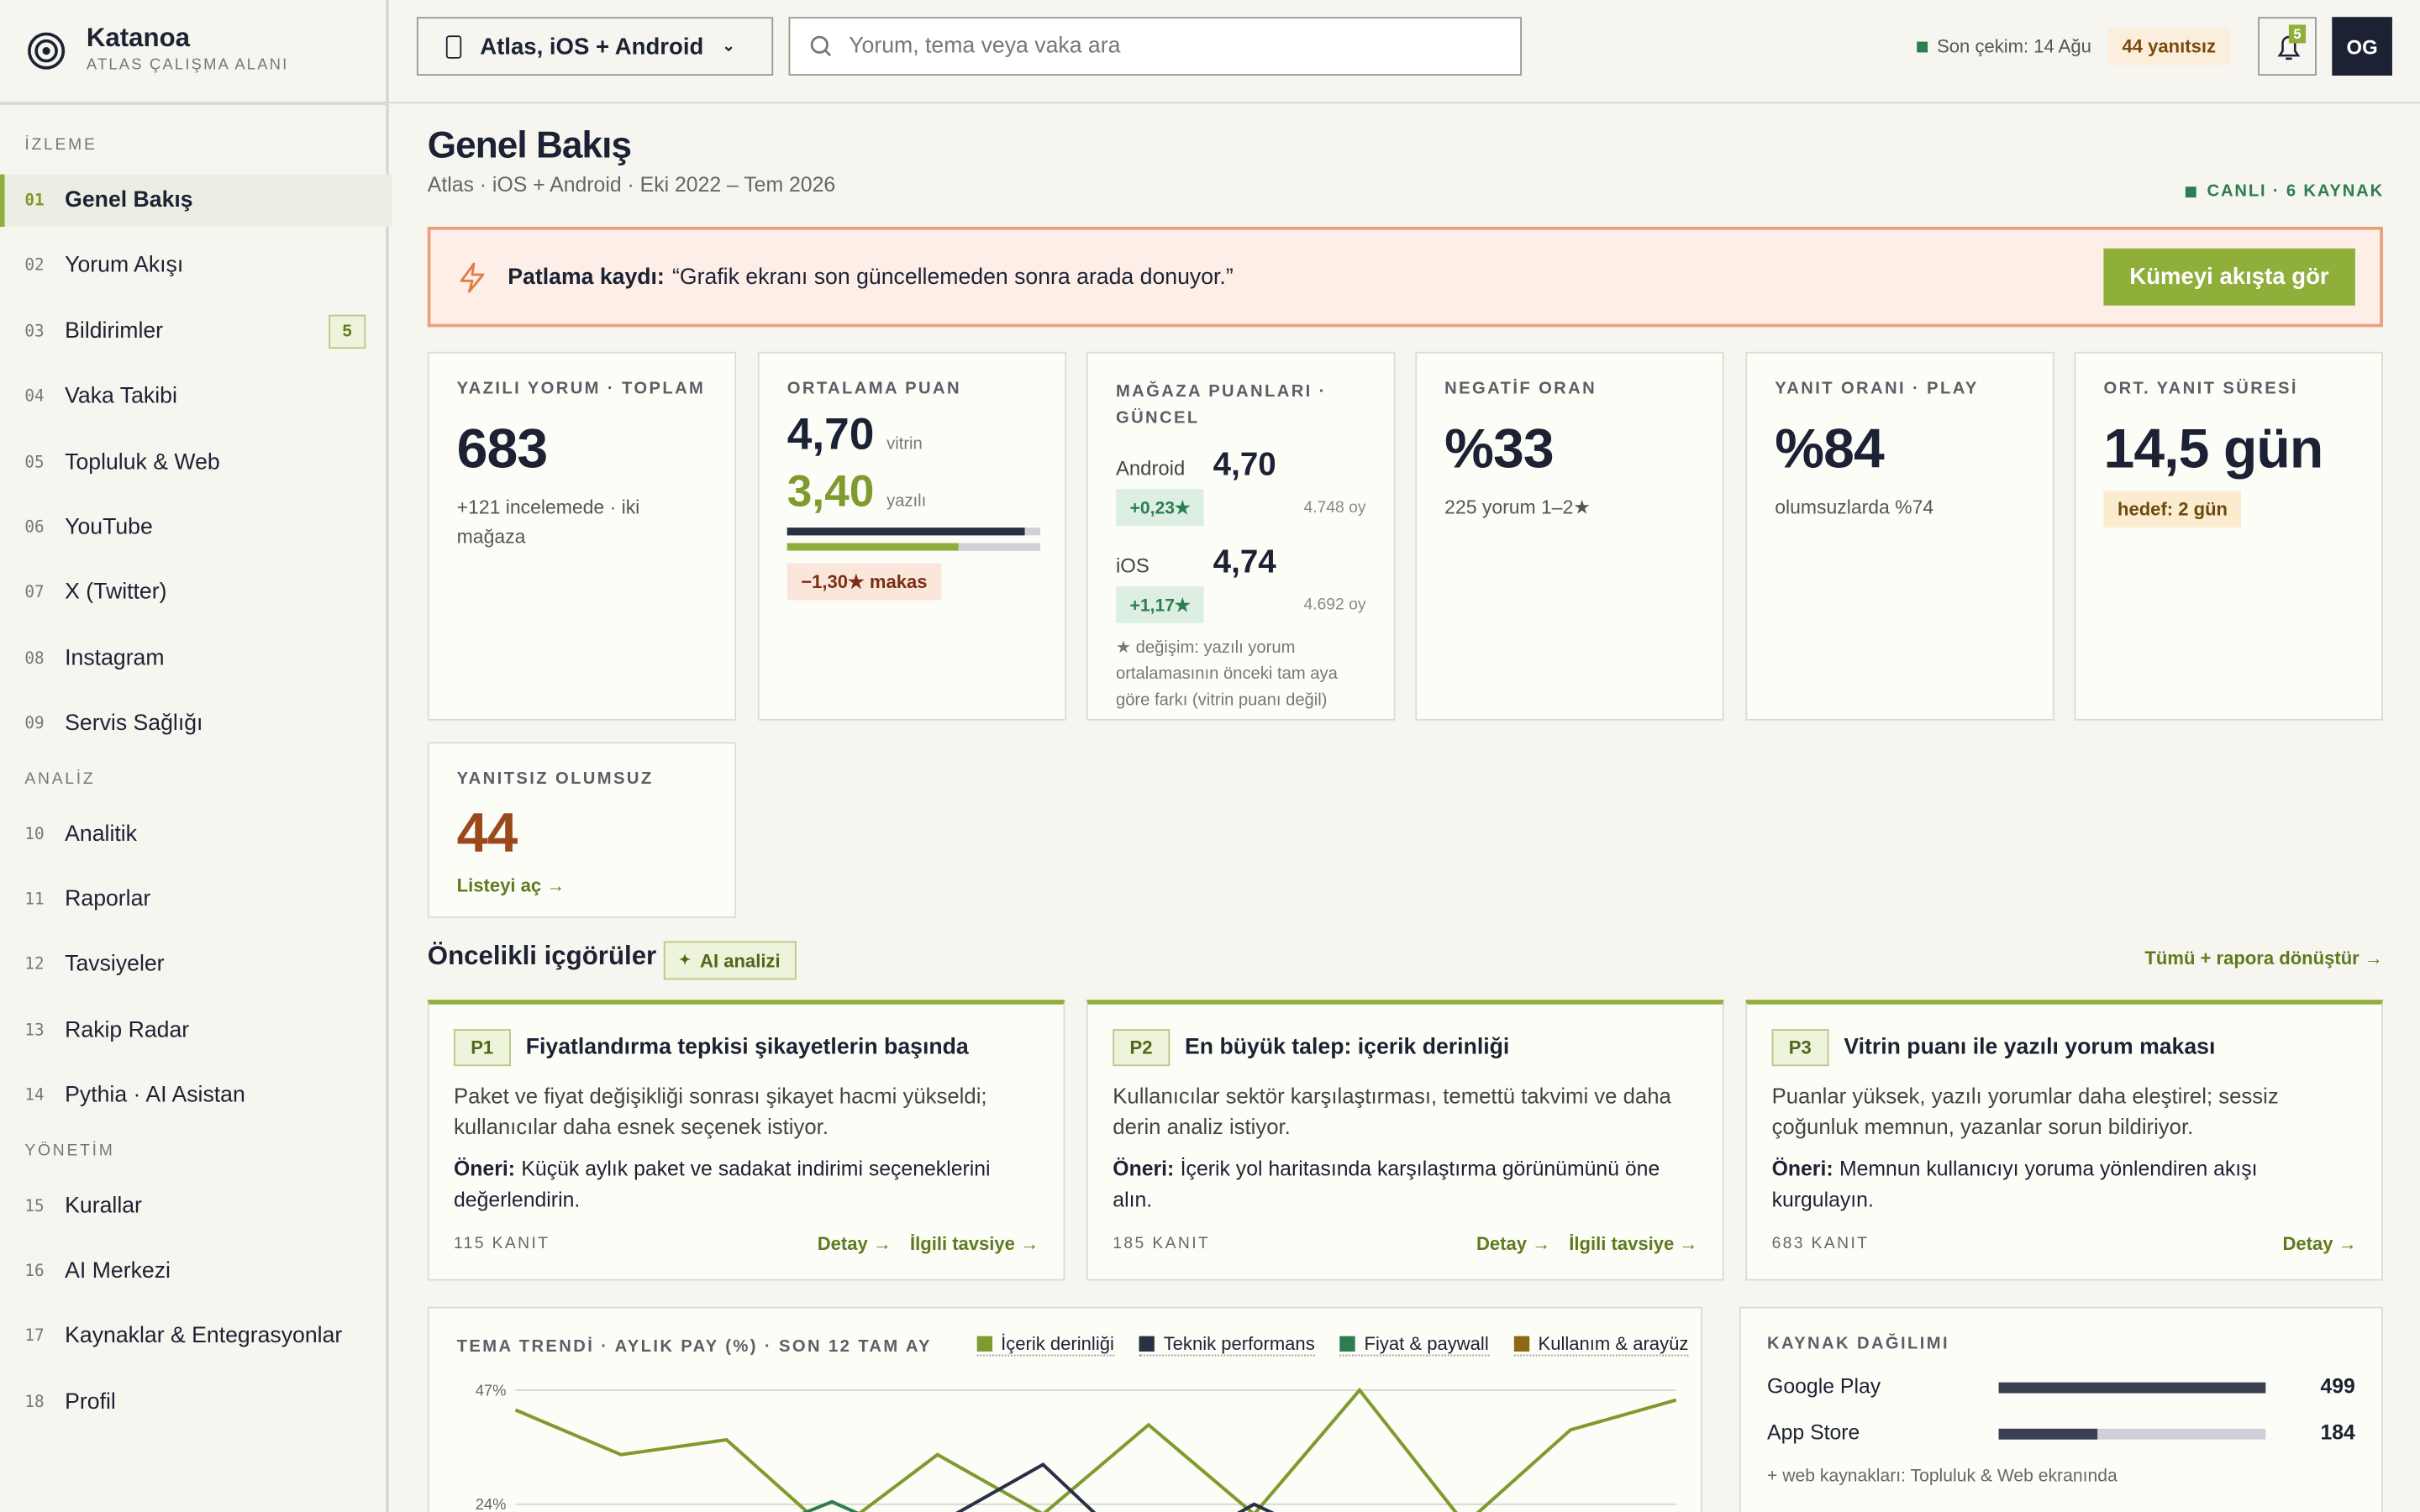  Describe the element at coordinates (2229, 277) in the screenshot. I see `alert-button: Kümeyi akışta gör` at that location.